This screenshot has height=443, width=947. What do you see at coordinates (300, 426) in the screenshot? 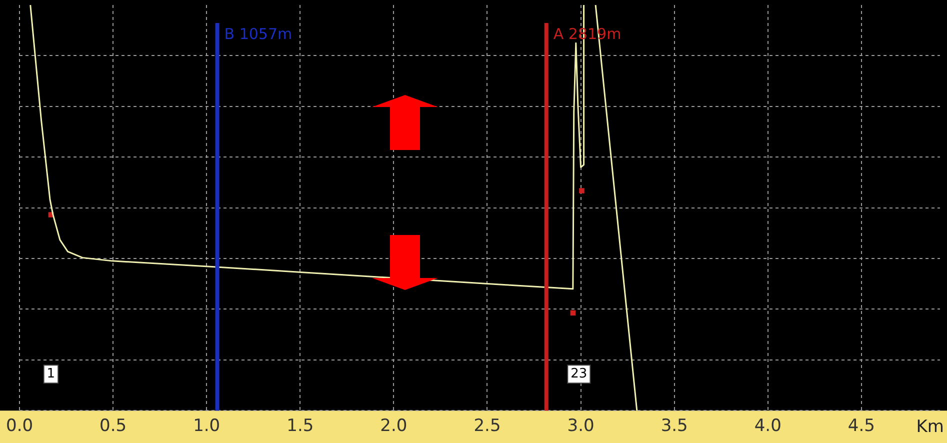
I see `x-tick-label: 1.5` at bounding box center [300, 426].